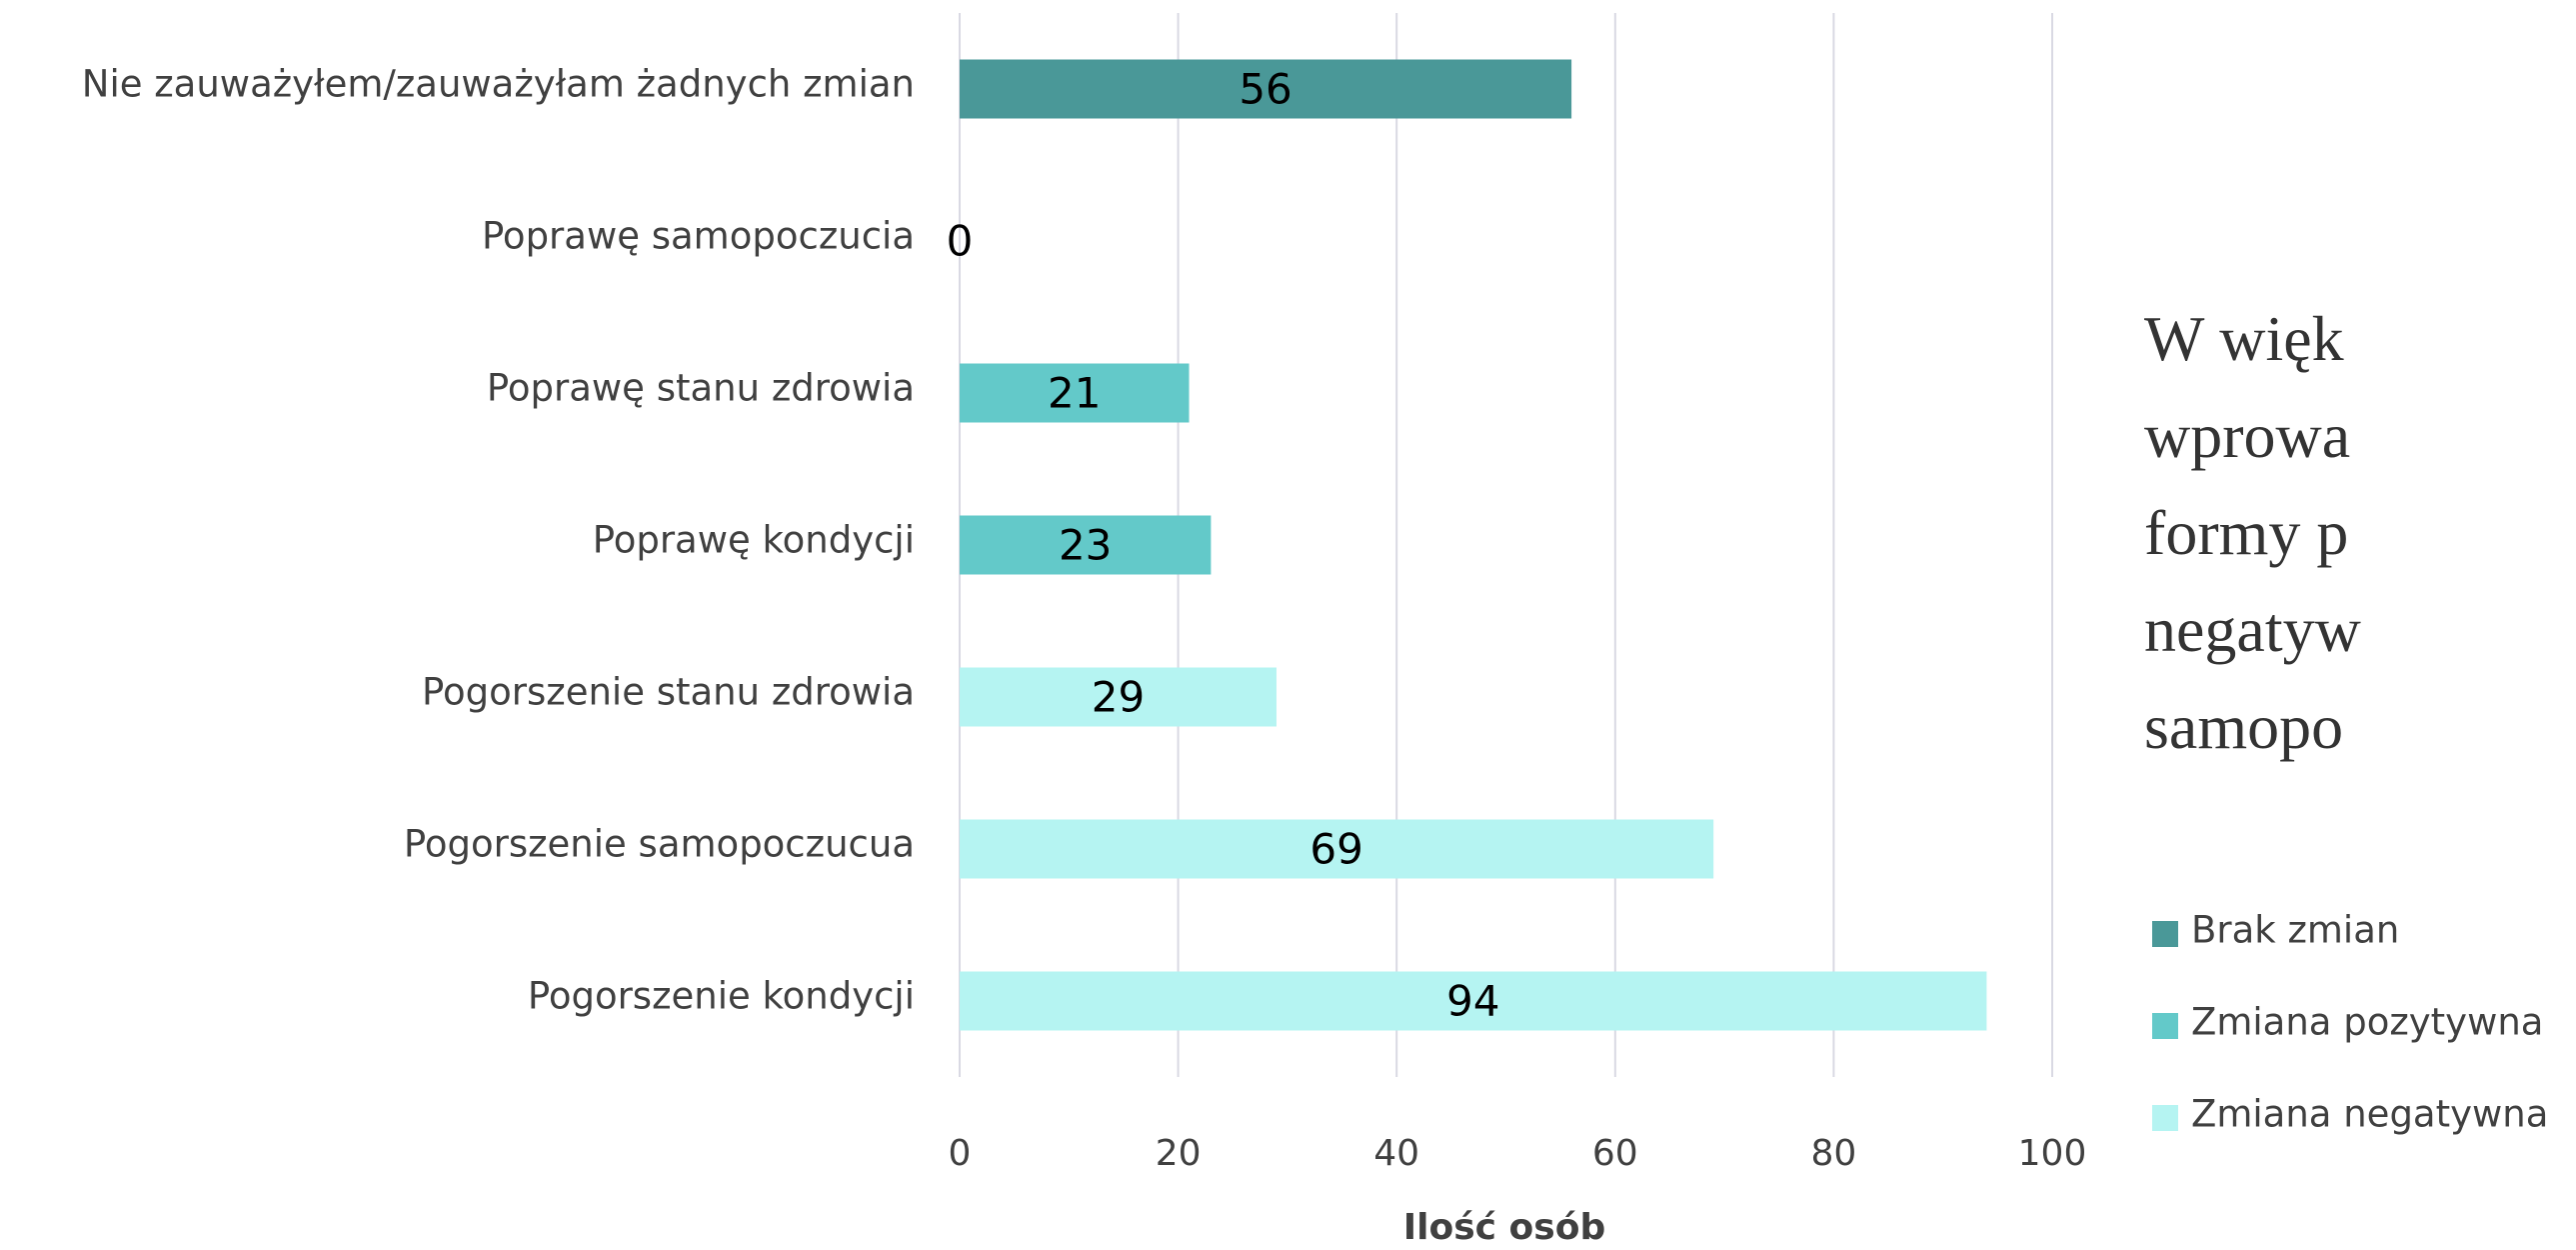  I want to click on legend-label: Brak zmian, so click(2295, 930).